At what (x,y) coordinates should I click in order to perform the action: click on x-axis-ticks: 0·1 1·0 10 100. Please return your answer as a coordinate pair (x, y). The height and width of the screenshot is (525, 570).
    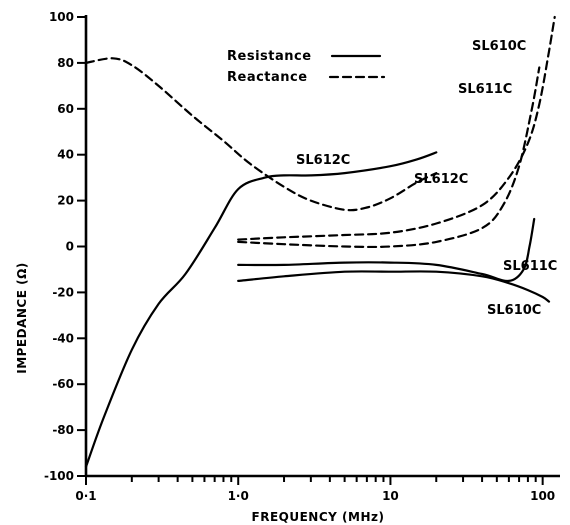
    Looking at the image, I should click on (315, 489).